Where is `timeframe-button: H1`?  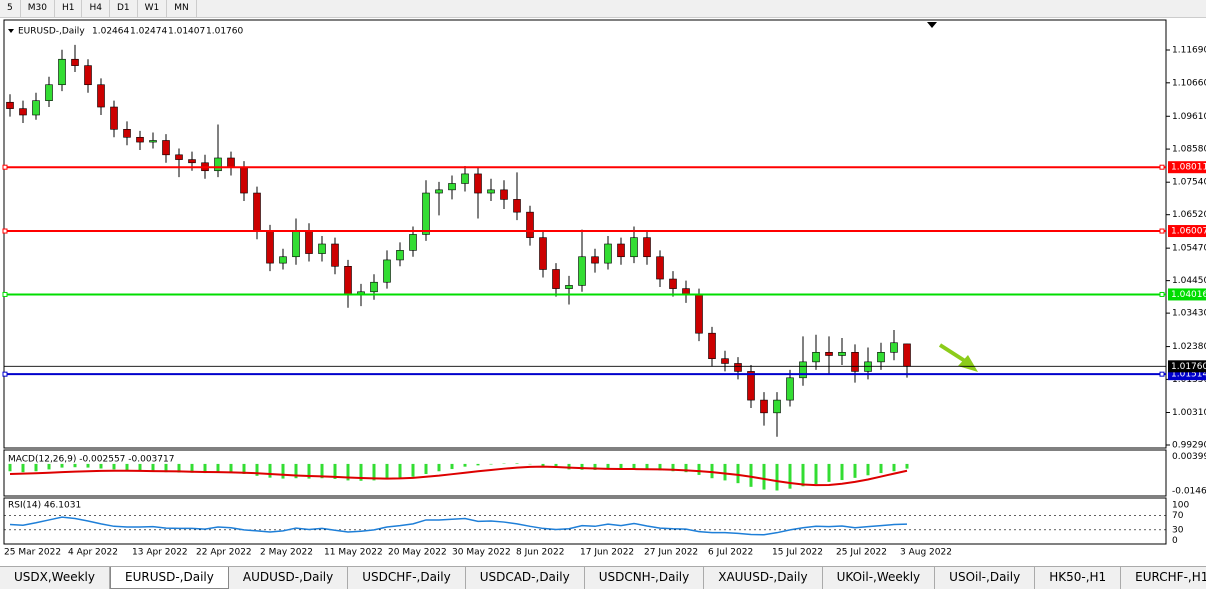 timeframe-button: H1 is located at coordinates (69, 8).